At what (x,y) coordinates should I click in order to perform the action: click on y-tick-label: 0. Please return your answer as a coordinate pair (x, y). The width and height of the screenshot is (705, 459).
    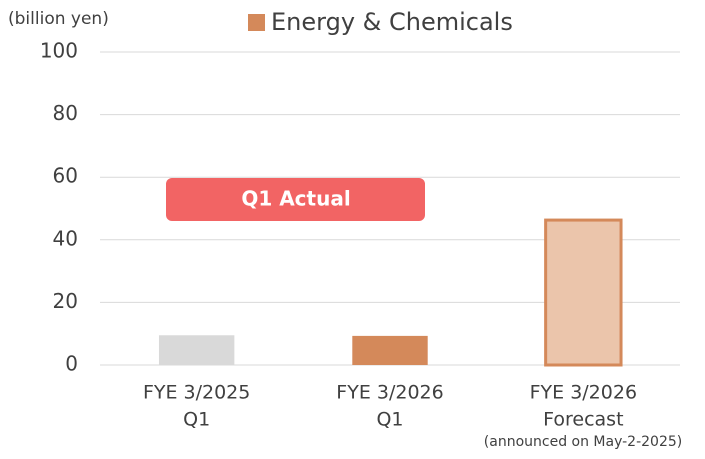
    Looking at the image, I should click on (71, 364).